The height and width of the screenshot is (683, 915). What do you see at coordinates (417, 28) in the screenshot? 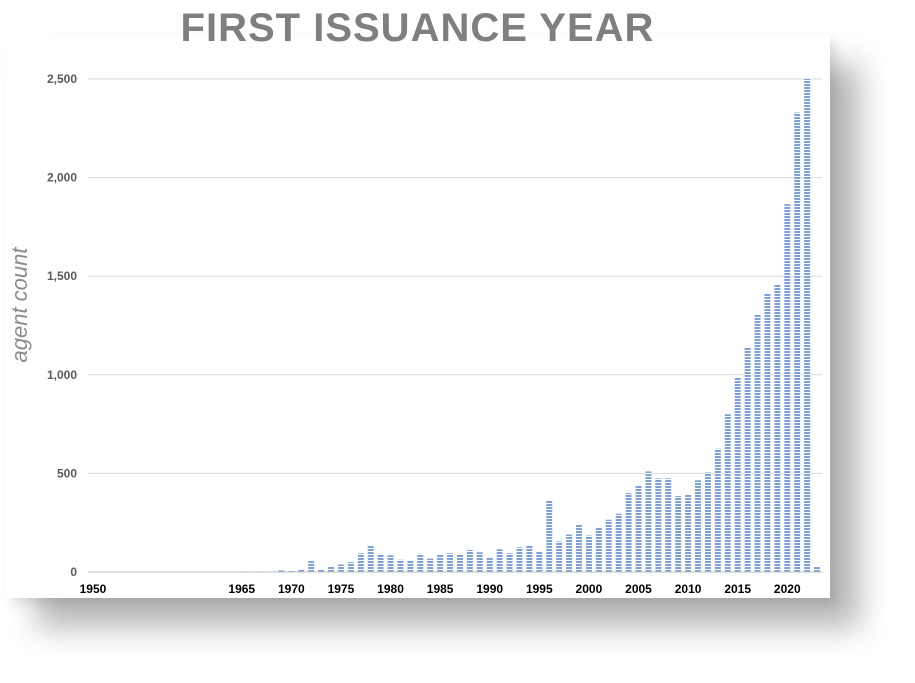
I see `chart-title: FIRST ISSUANCE YEAR` at bounding box center [417, 28].